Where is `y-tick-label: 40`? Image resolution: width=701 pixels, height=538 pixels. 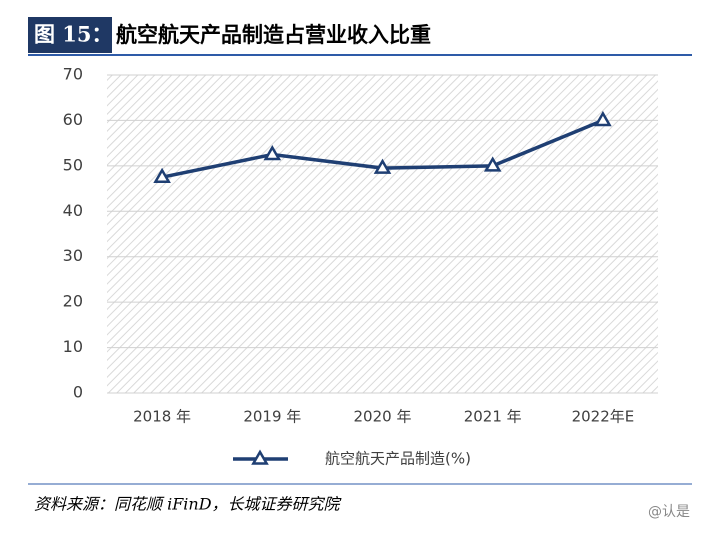
y-tick-label: 40 is located at coordinates (73, 210).